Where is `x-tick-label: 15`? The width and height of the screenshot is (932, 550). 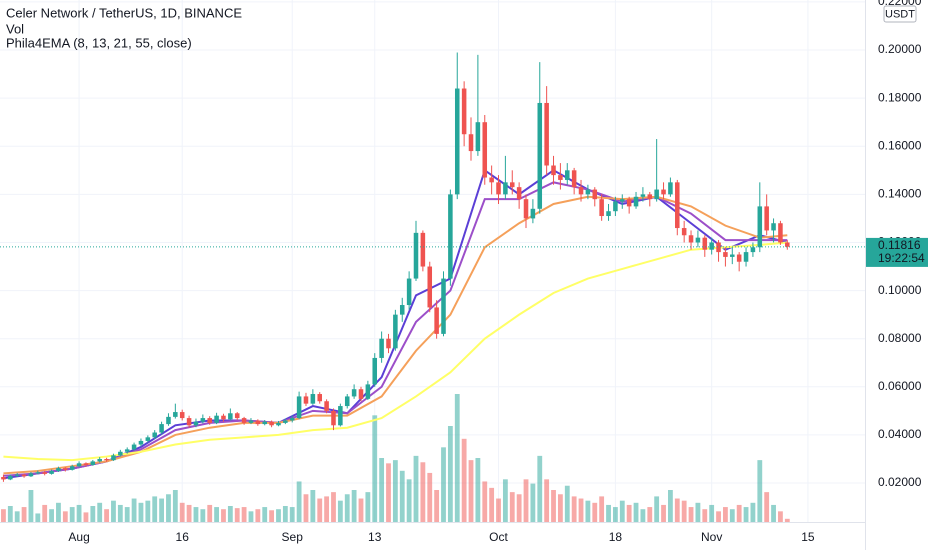 x-tick-label: 15 is located at coordinates (808, 537).